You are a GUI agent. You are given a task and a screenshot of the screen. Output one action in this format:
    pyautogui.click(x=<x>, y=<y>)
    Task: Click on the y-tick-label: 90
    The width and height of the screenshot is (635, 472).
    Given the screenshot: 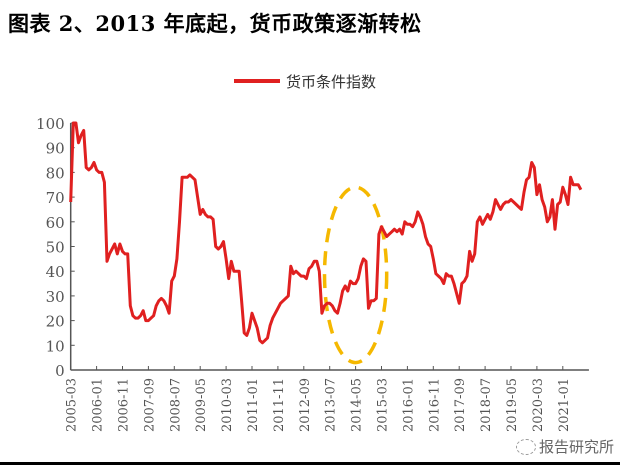 What is the action you would take?
    pyautogui.click(x=55, y=149)
    